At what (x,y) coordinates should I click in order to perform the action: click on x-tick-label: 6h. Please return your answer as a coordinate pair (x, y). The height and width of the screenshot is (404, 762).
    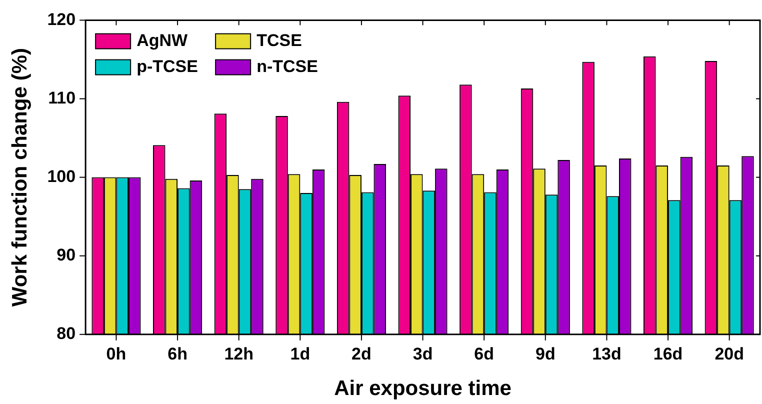
    Looking at the image, I should click on (178, 354).